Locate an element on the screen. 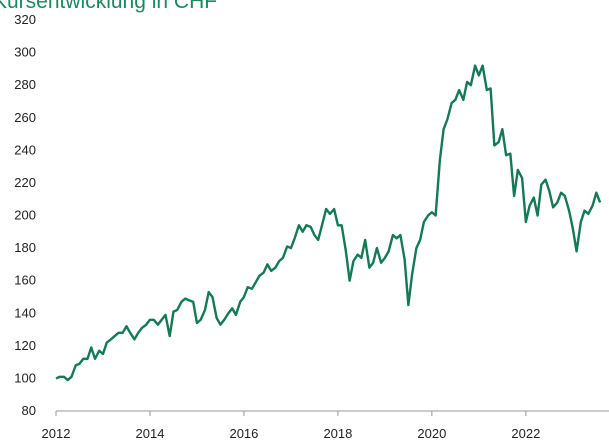 Image resolution: width=609 pixels, height=443 pixels. x-tick-label: 2018 is located at coordinates (337, 433).